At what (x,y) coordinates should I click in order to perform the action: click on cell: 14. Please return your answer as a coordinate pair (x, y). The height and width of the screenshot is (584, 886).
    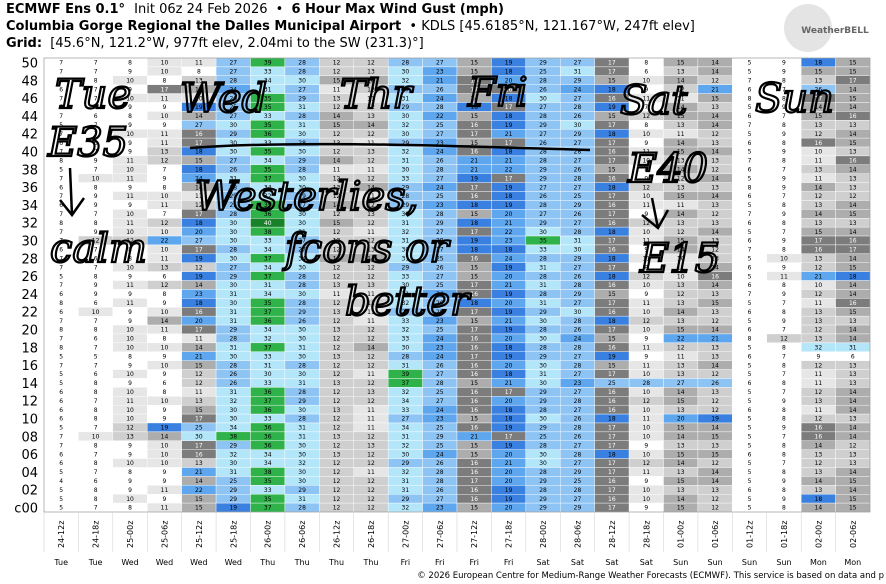
    Looking at the image, I should click on (681, 312).